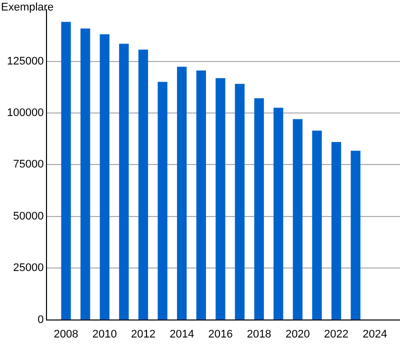 This screenshot has height=344, width=400. Describe the element at coordinates (220, 334) in the screenshot. I see `x-tick-label: 2016` at that location.